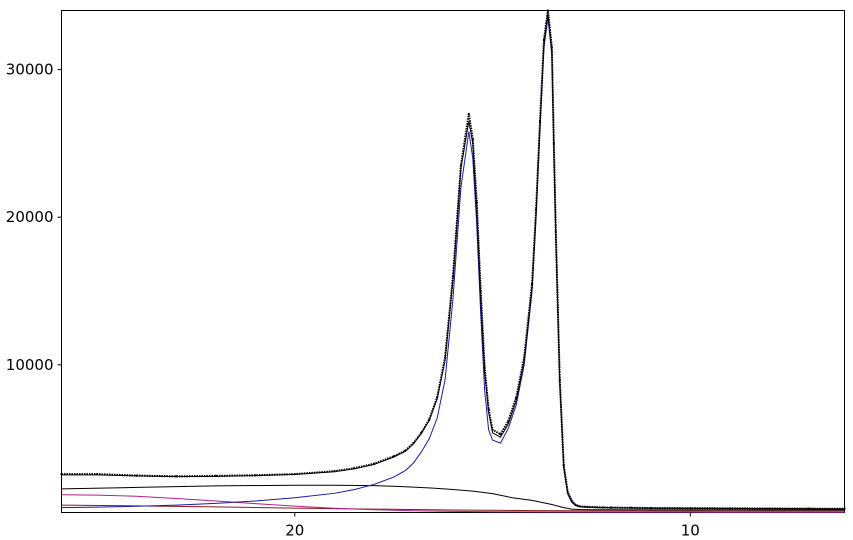 This screenshot has height=540, width=853. I want to click on series-baseline-component-line, so click(453, 497).